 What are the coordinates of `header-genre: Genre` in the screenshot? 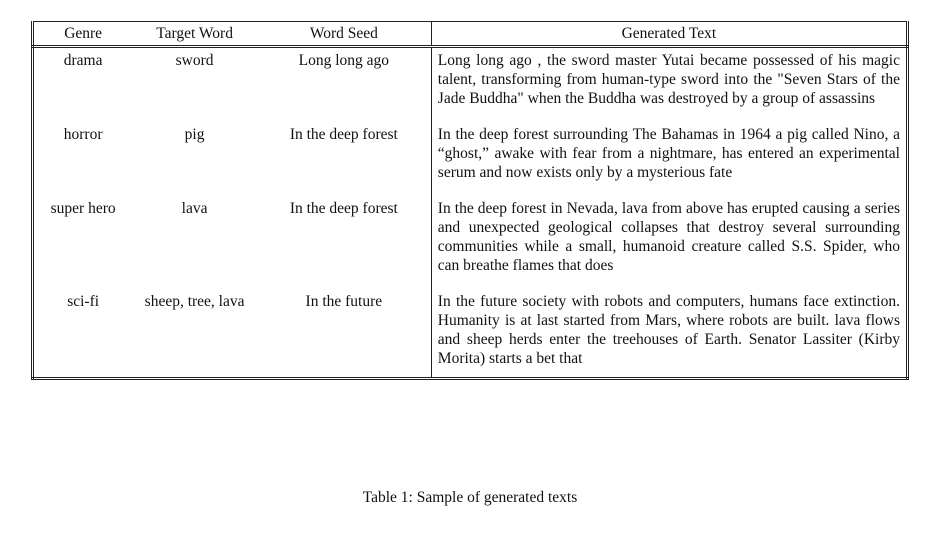 It's located at (82, 34).